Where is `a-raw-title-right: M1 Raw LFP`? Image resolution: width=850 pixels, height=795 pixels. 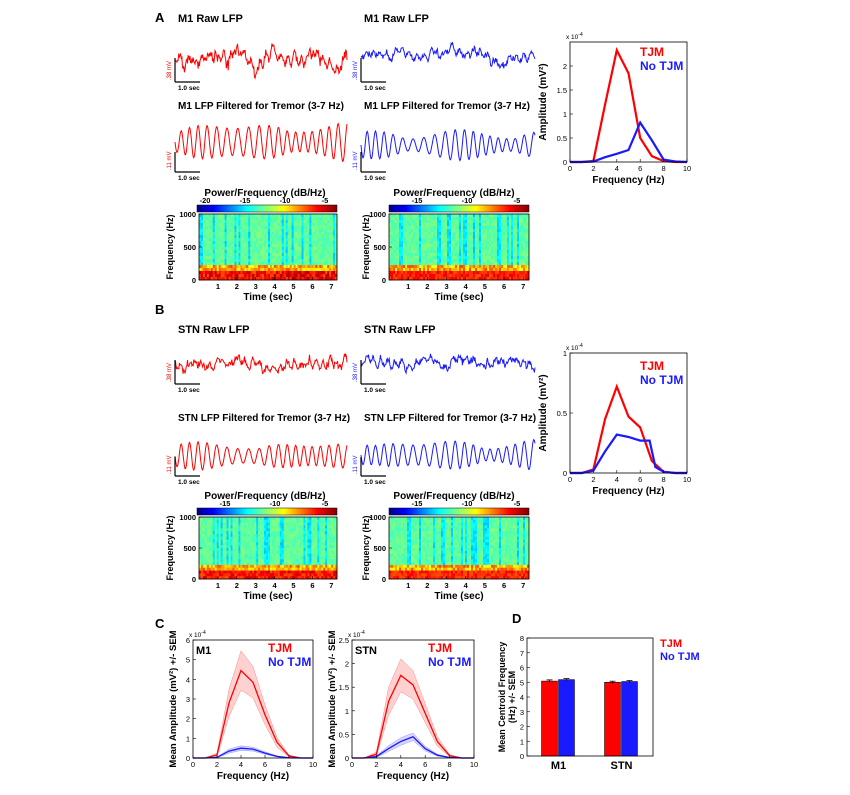
a-raw-title-right: M1 Raw LFP is located at coordinates (396, 19).